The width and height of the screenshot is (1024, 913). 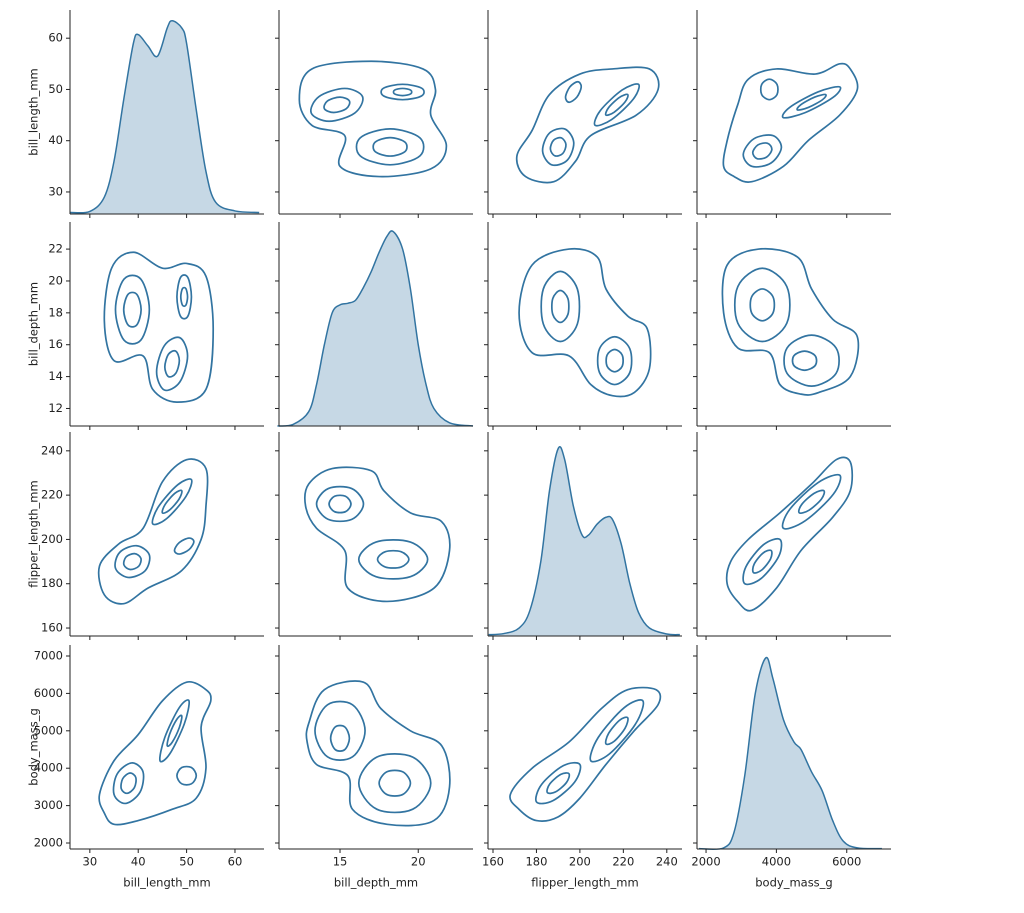 What do you see at coordinates (55, 280) in the screenshot?
I see `y-tick-label: 20` at bounding box center [55, 280].